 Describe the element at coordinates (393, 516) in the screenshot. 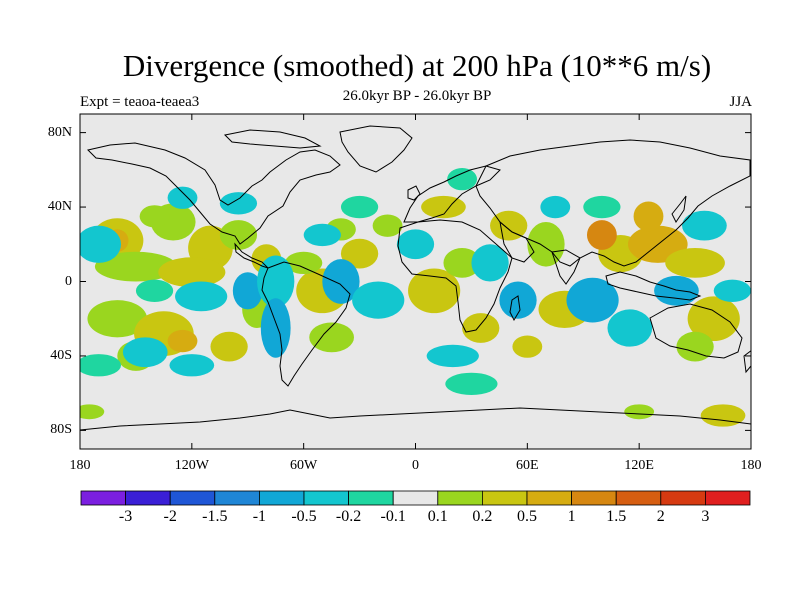

I see `colorbar-label: -0.1` at that location.